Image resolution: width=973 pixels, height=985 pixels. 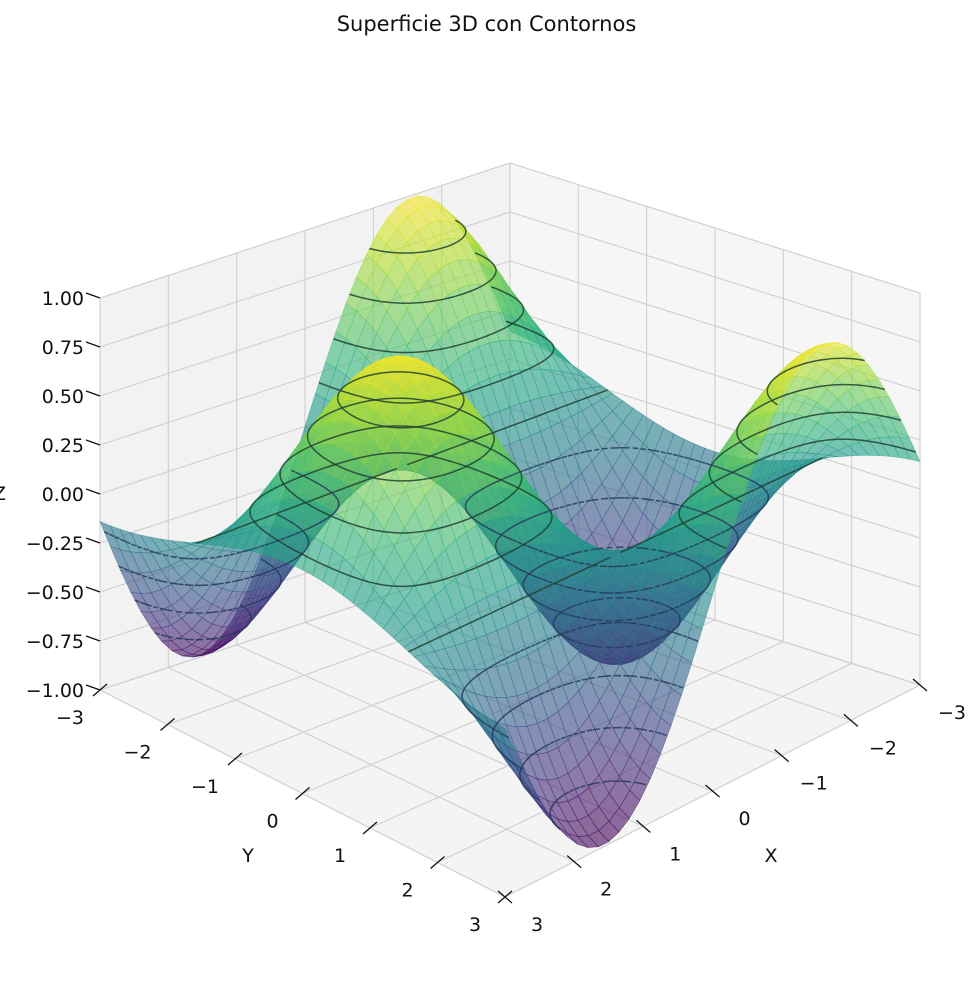 What do you see at coordinates (340, 856) in the screenshot?
I see `y-tick-label: 1` at bounding box center [340, 856].